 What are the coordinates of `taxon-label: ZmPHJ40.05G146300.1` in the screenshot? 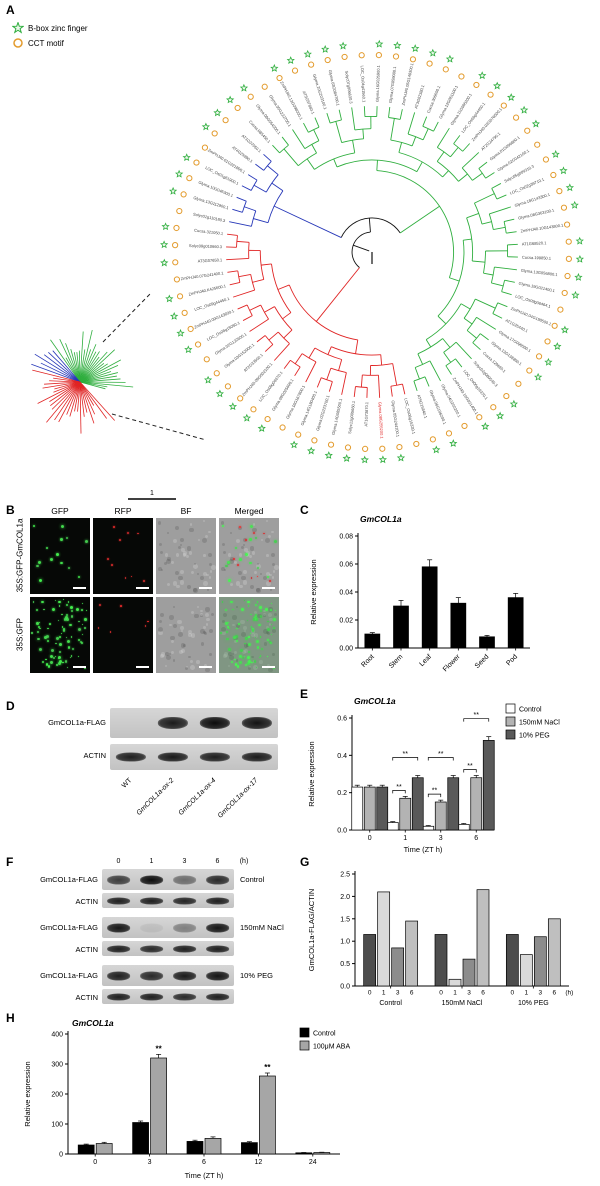 It's located at (408, 84).